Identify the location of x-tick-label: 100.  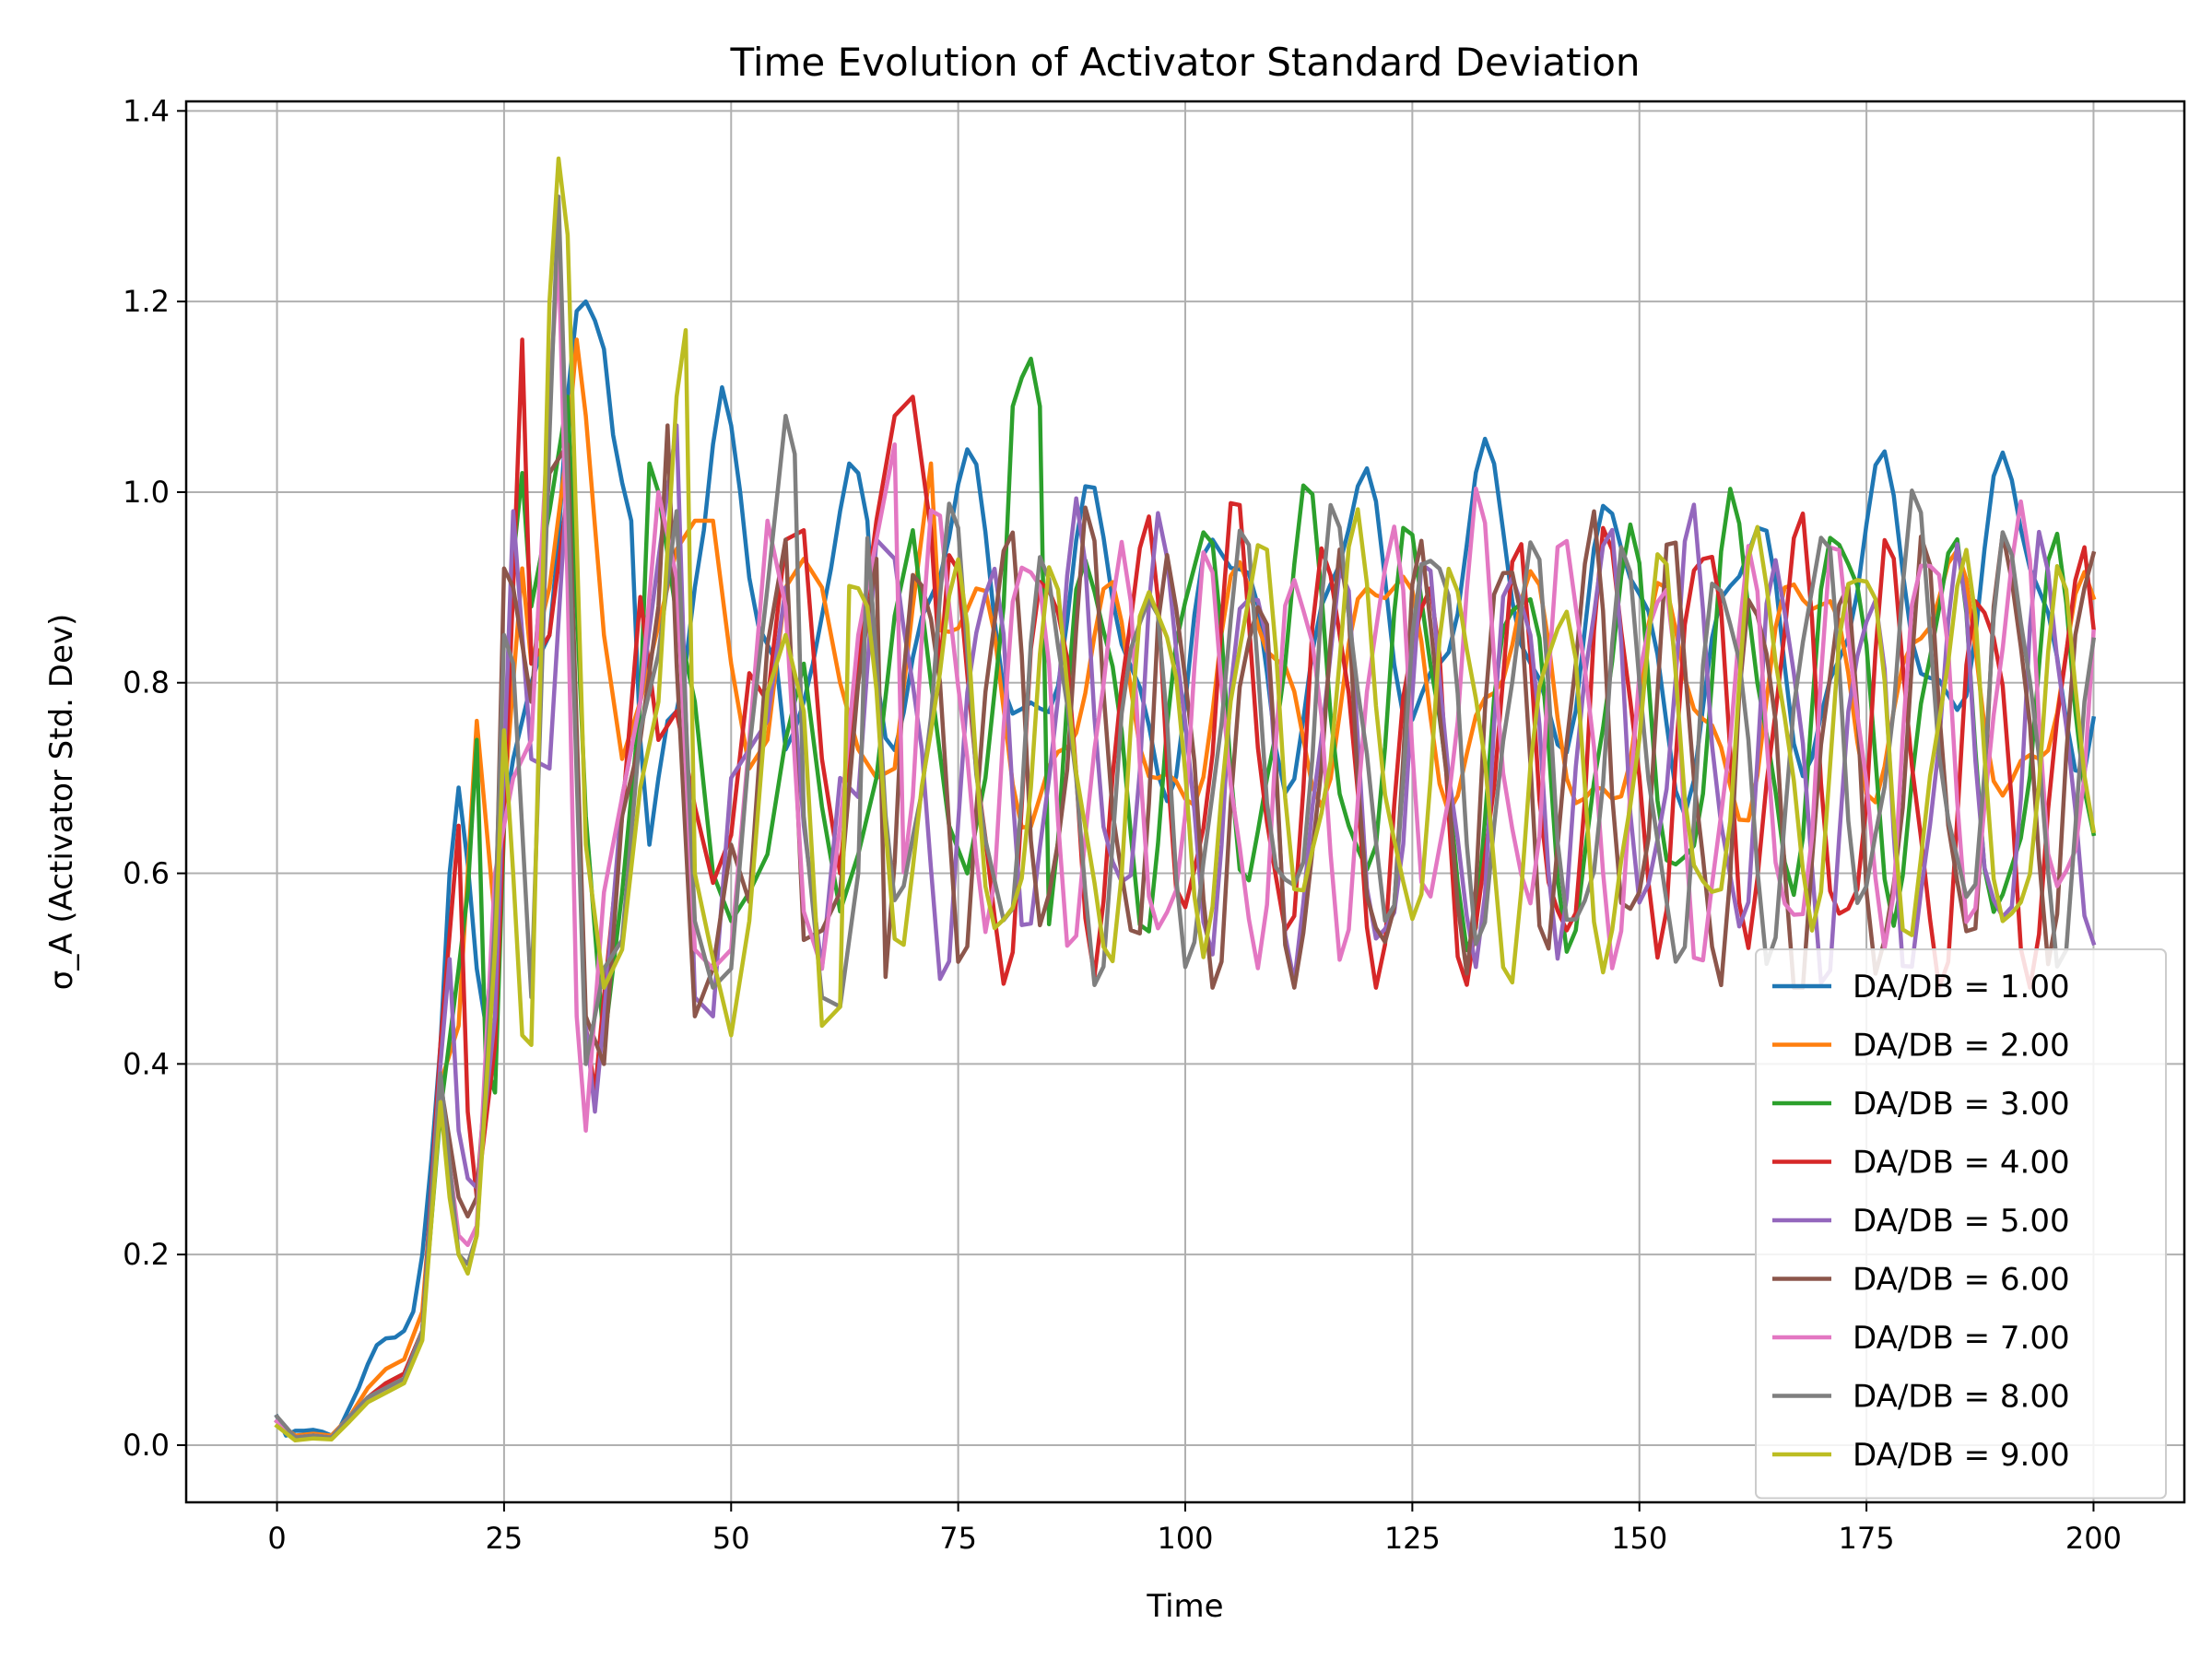
(1185, 1538).